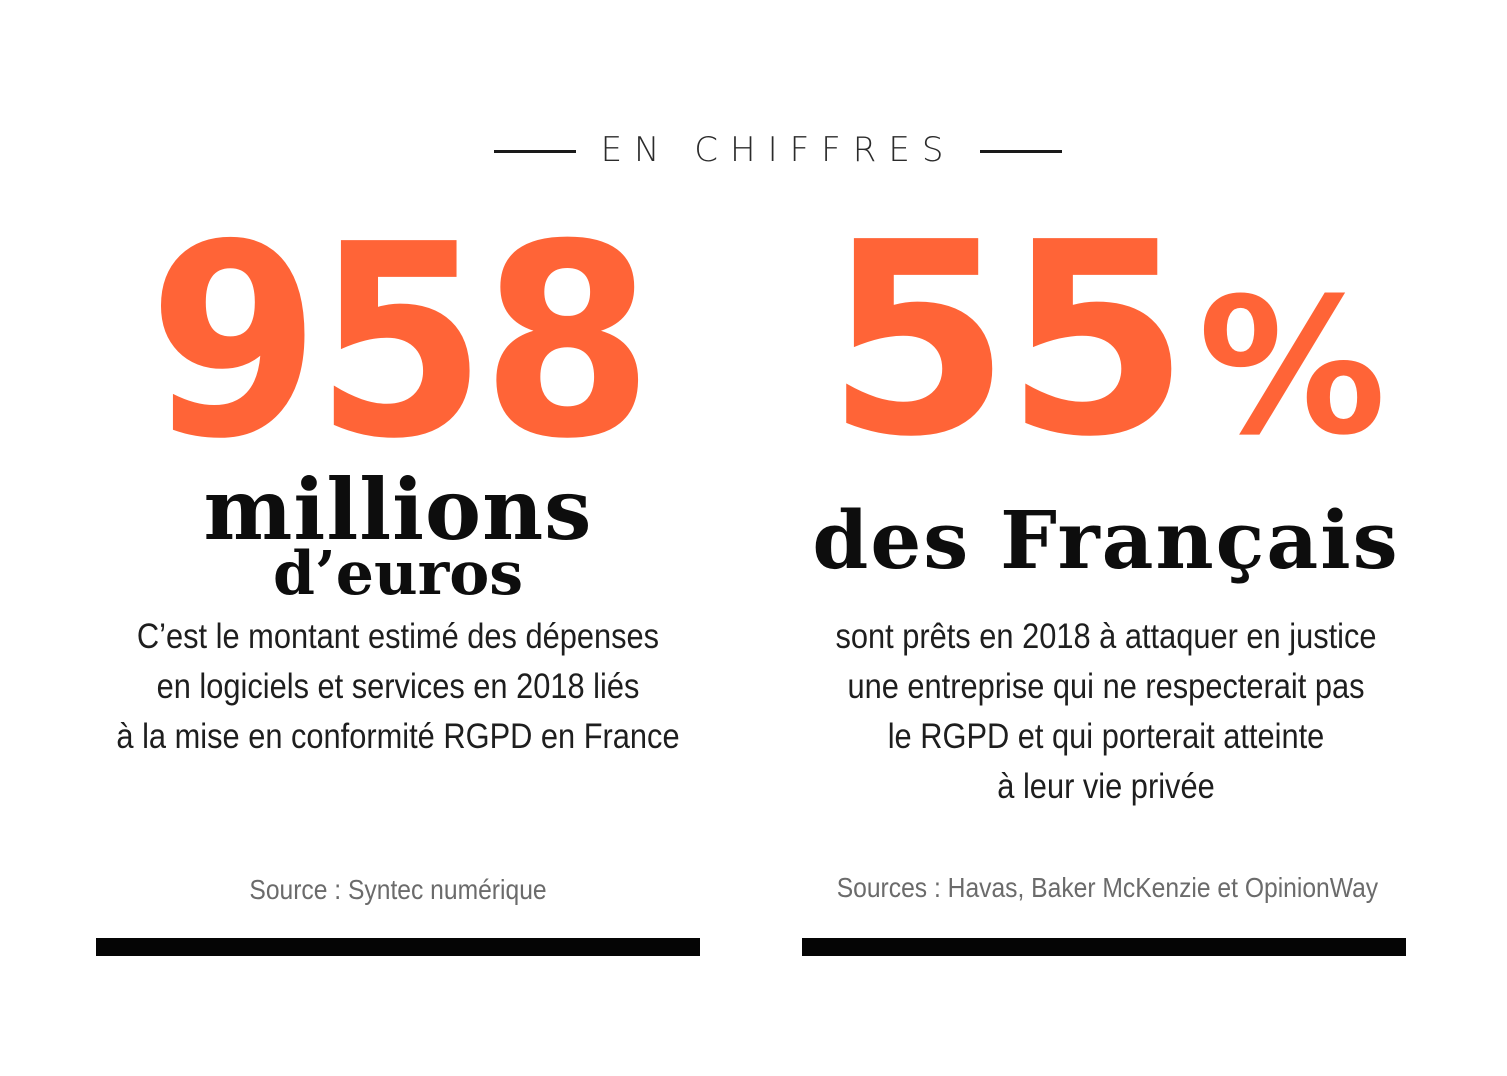 This screenshot has width=1507, height=1076. What do you see at coordinates (1021, 151) in the screenshot?
I see `header-rule-right` at bounding box center [1021, 151].